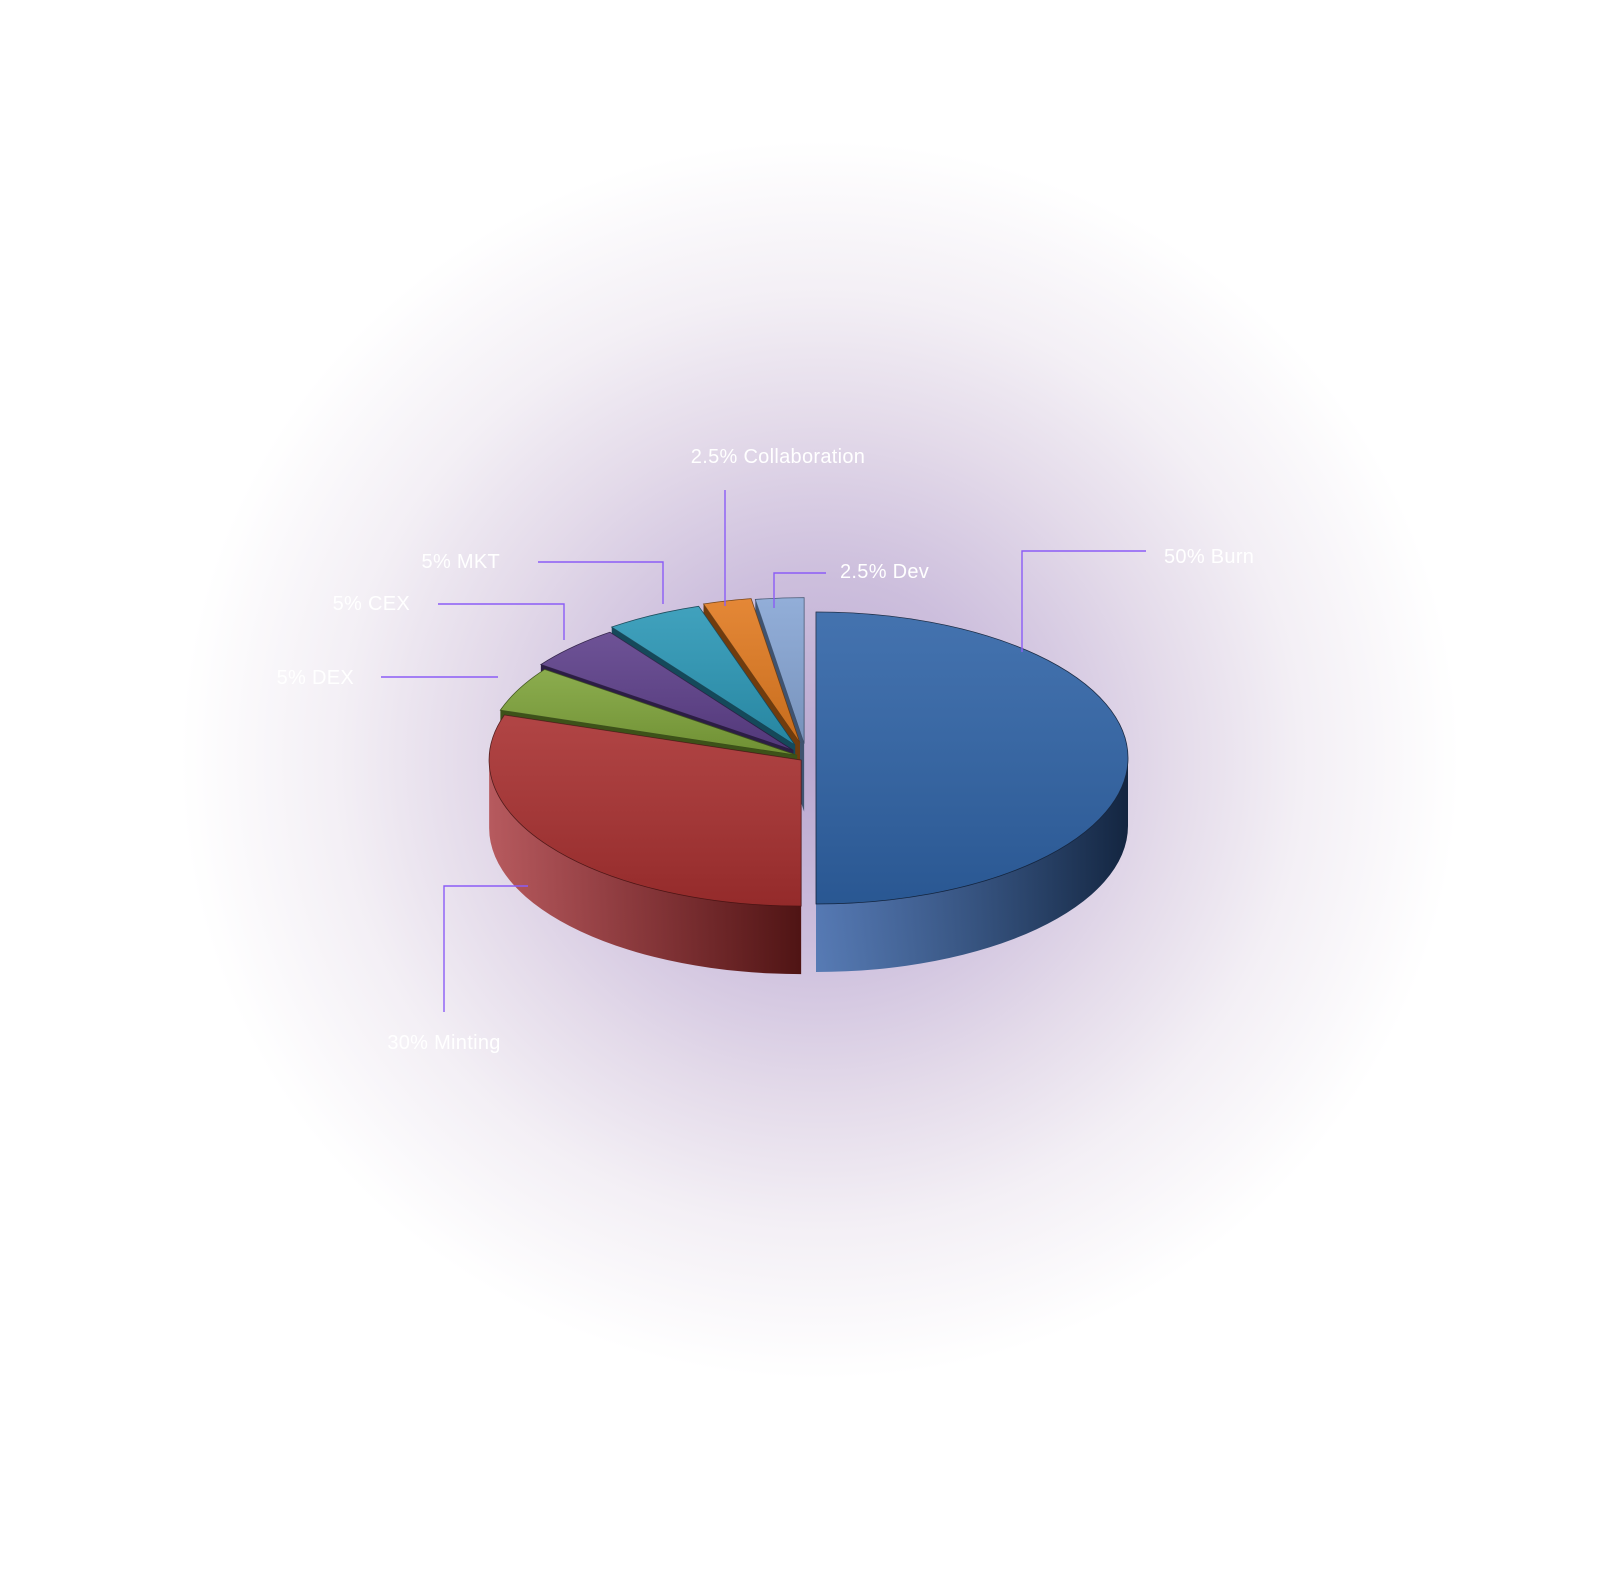 This screenshot has width=1600, height=1577. Describe the element at coordinates (601, 582) in the screenshot. I see `leader-line-mkt` at that location.